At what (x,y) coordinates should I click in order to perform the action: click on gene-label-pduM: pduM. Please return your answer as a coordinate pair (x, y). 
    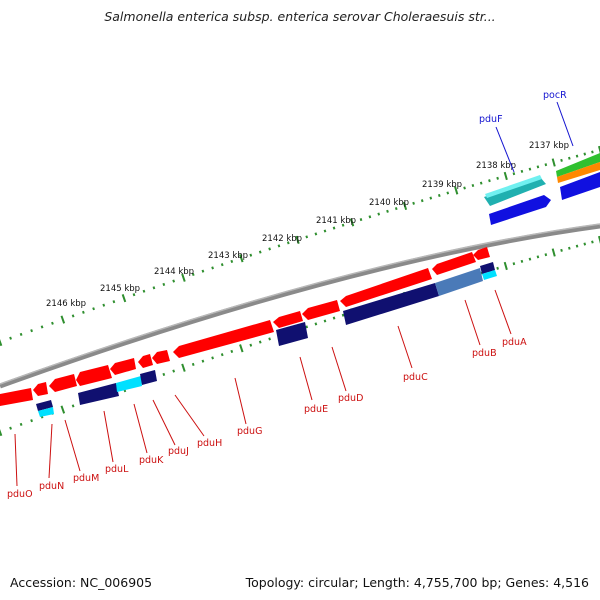
    Looking at the image, I should click on (86, 478).